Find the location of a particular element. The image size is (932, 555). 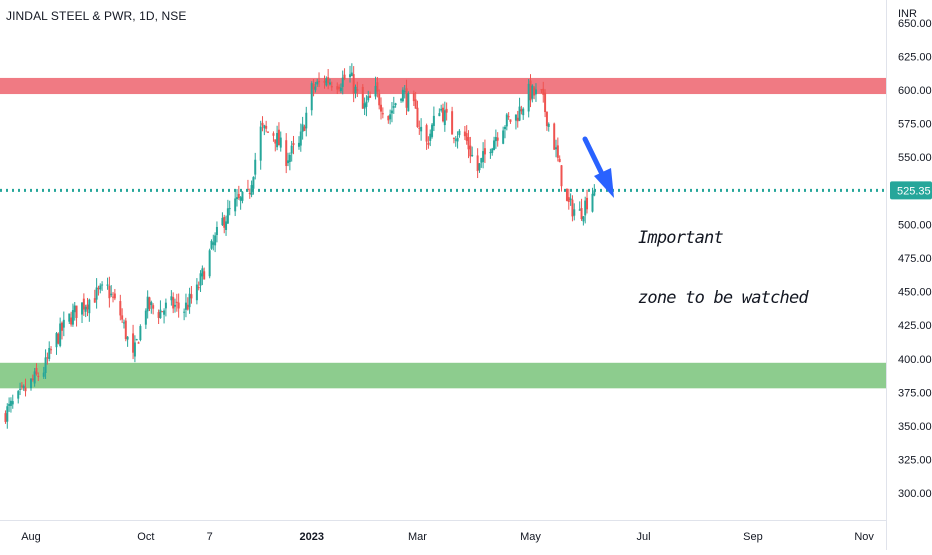

annotation-line-1: Important is located at coordinates (681, 238).